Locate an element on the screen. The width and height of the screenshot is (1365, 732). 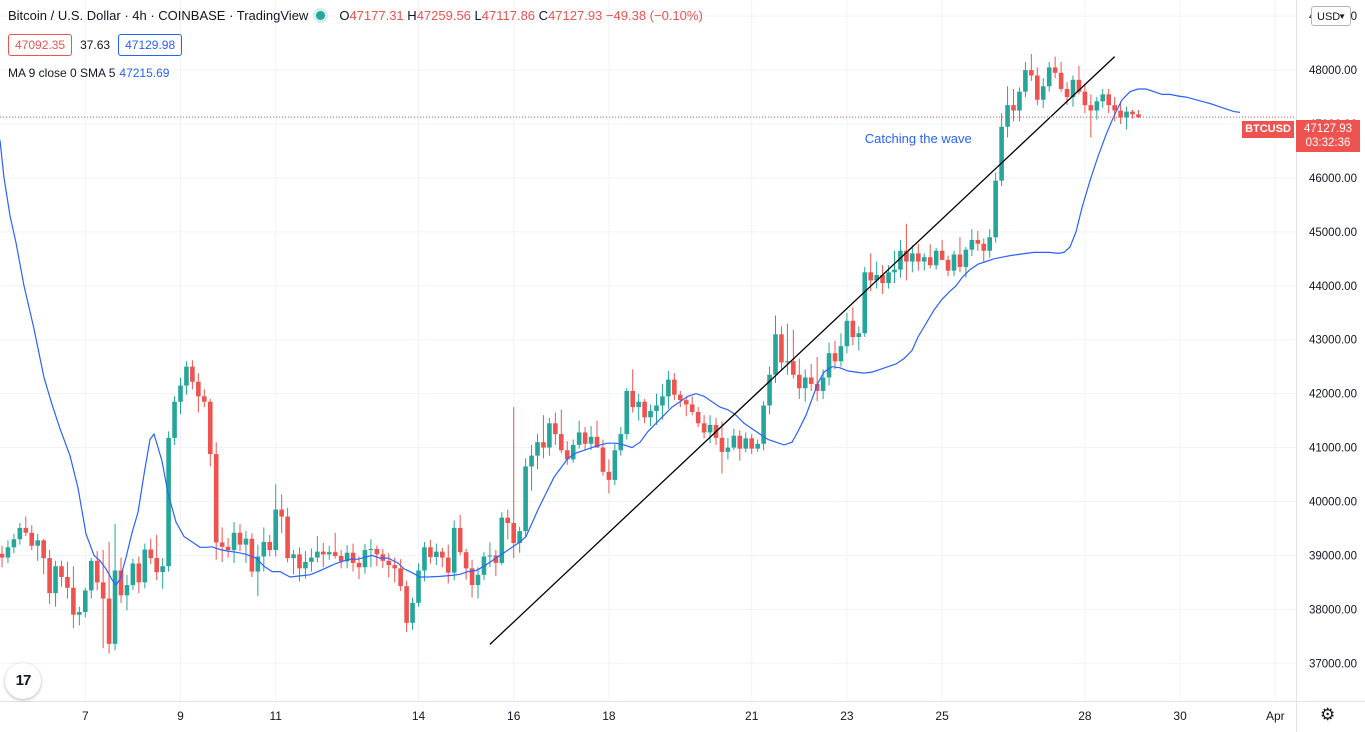
sell-button: 47092.35 is located at coordinates (40, 45).